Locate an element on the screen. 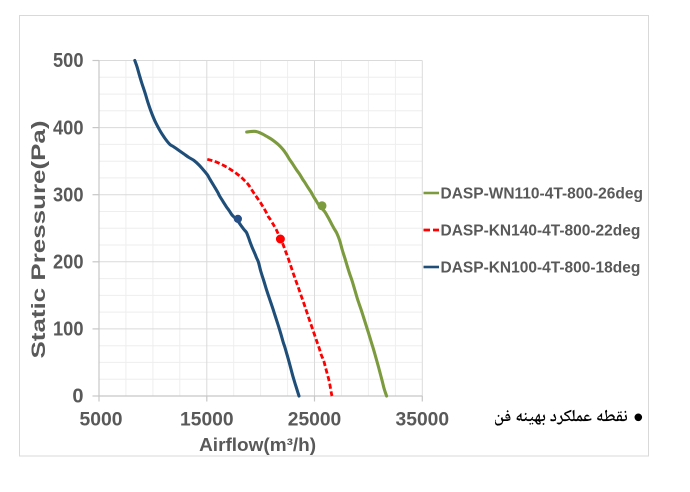  svg-text: 400 is located at coordinates (68, 128).